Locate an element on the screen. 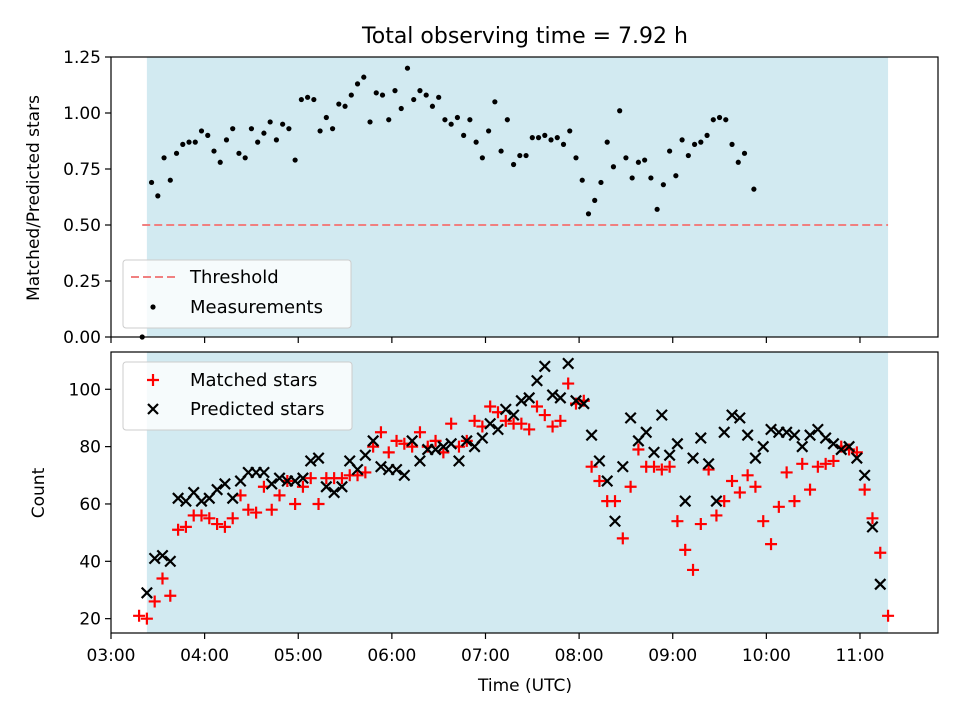 The height and width of the screenshot is (720, 960). bottom-legend-box is located at coordinates (237, 396).